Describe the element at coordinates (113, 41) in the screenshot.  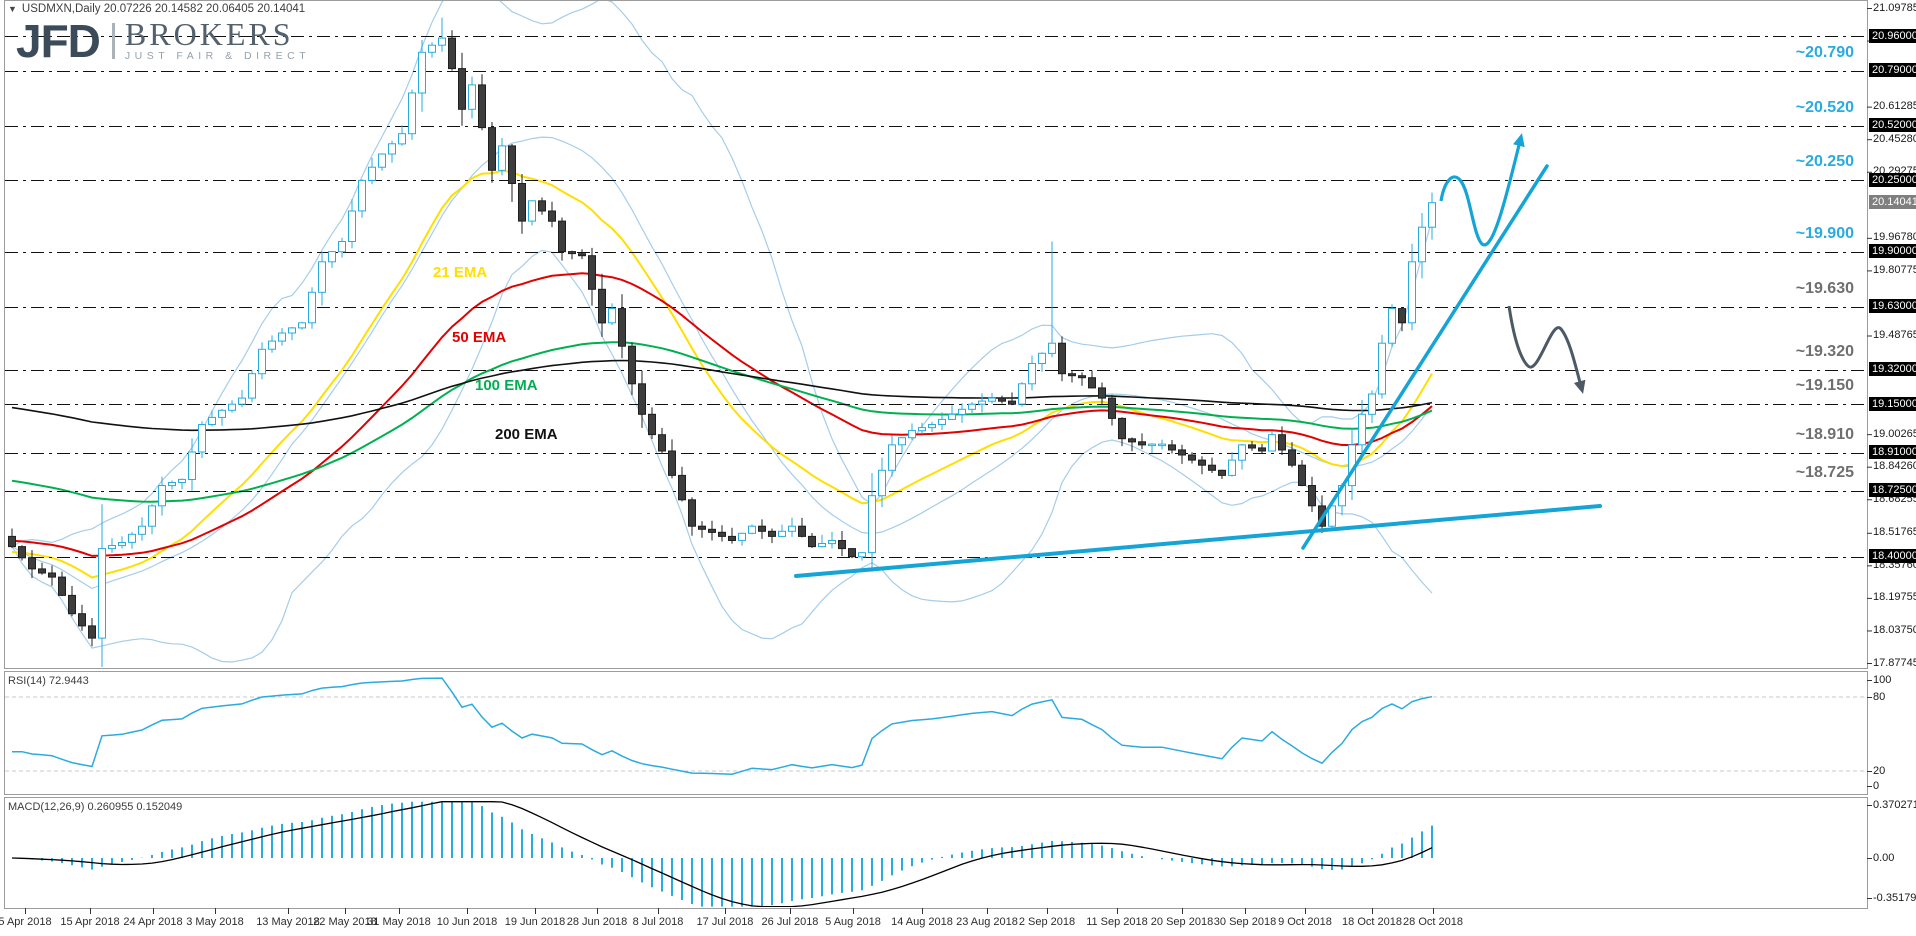
I see `logo-divider` at that location.